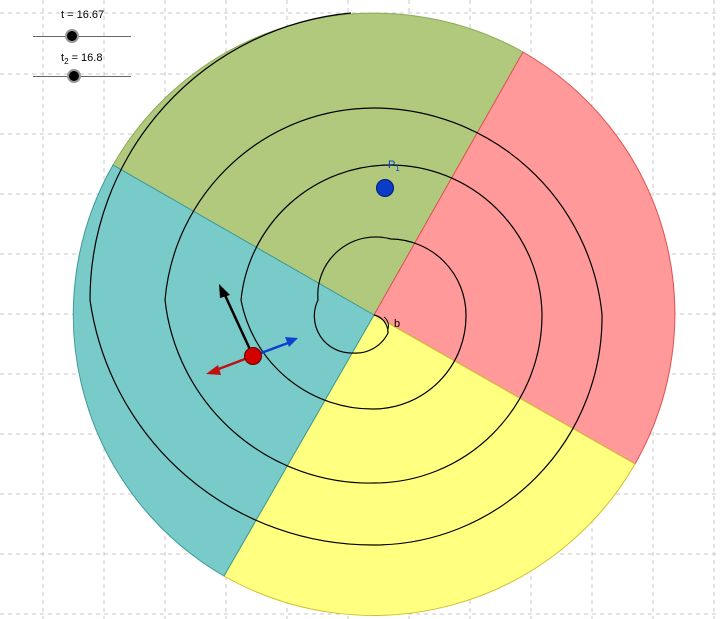 This screenshot has width=720, height=619. Describe the element at coordinates (213, 370) in the screenshot. I see `vector-red-arrowhead` at that location.